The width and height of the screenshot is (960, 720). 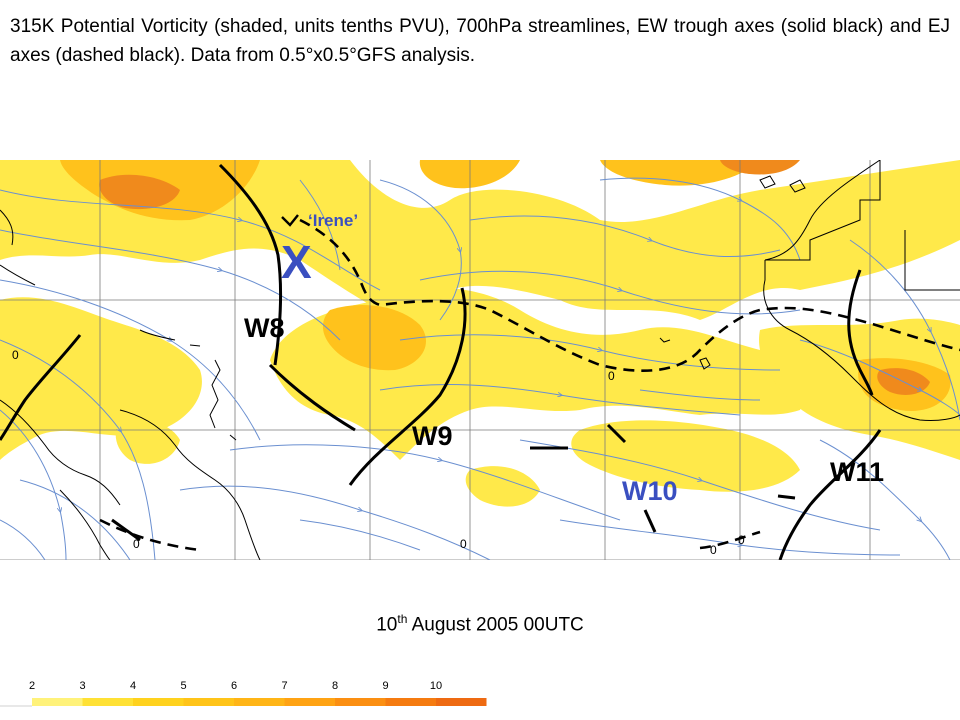 I want to click on ej-axis-south-east, so click(x=730, y=540).